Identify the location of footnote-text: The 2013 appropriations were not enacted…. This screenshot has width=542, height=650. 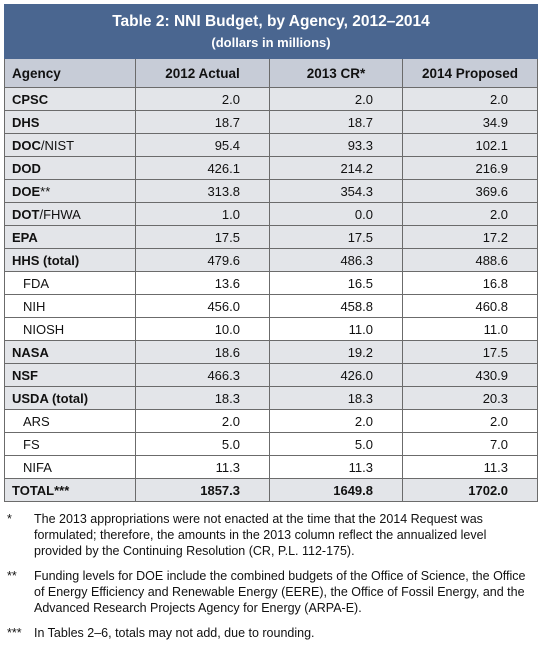
(260, 535).